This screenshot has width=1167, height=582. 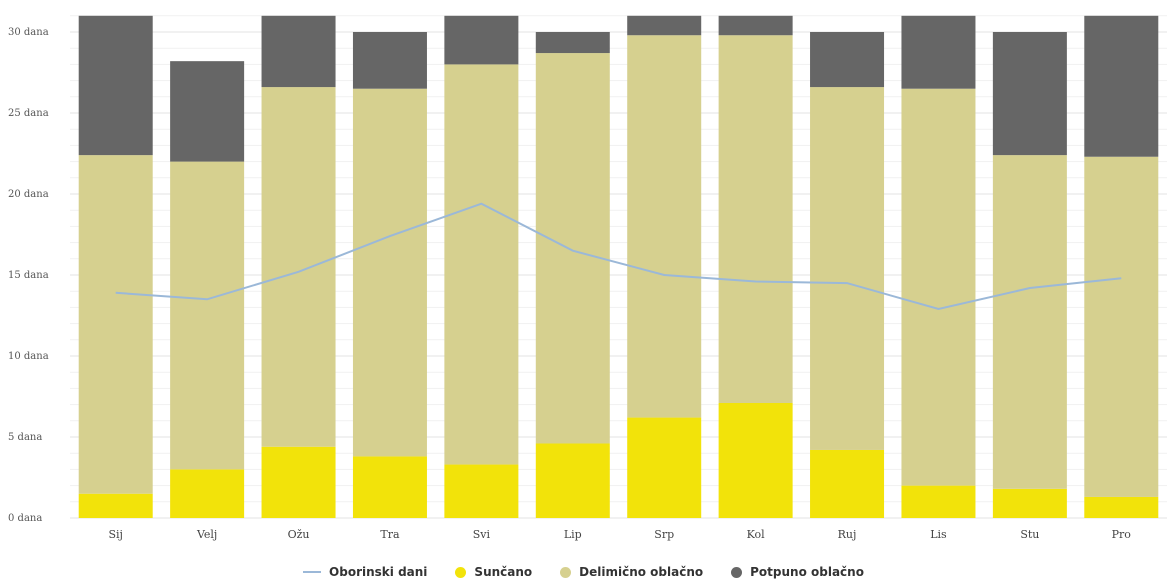 I want to click on x-tick-label: Lip, so click(x=573, y=534).